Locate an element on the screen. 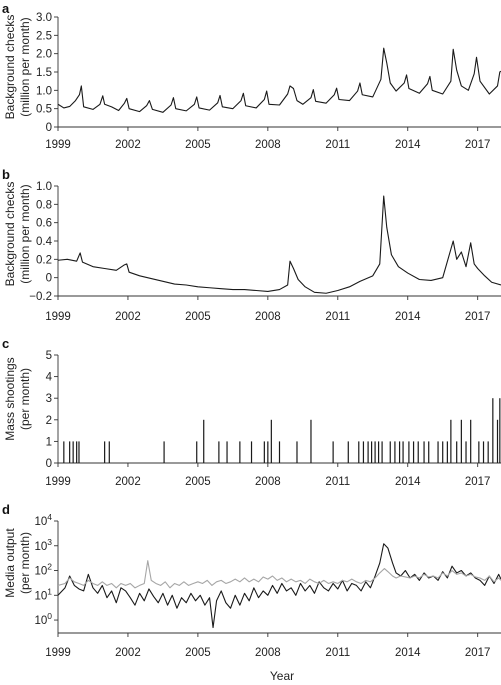  y-tick-label: 10² is located at coordinates (43, 570).